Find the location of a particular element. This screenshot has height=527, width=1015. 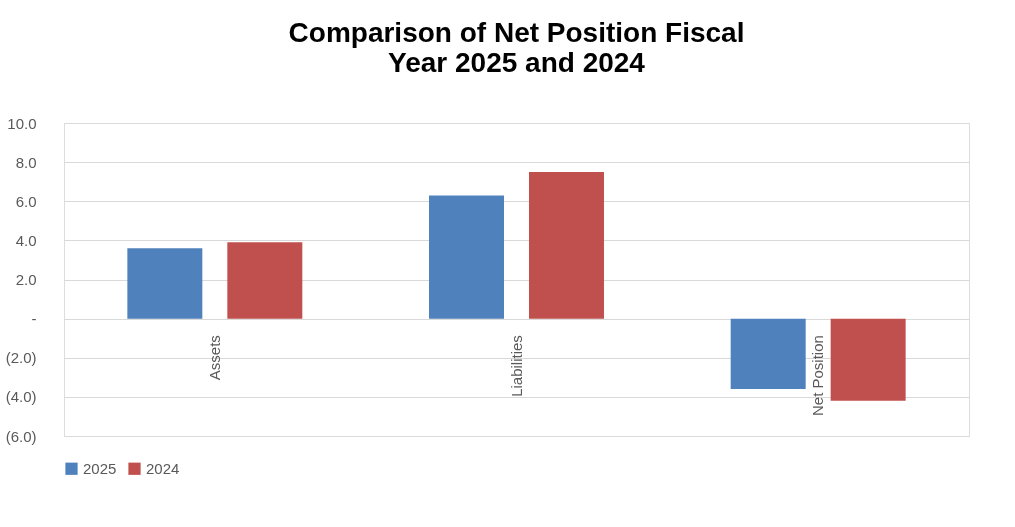

x-tick-label: Assets is located at coordinates (214, 358).